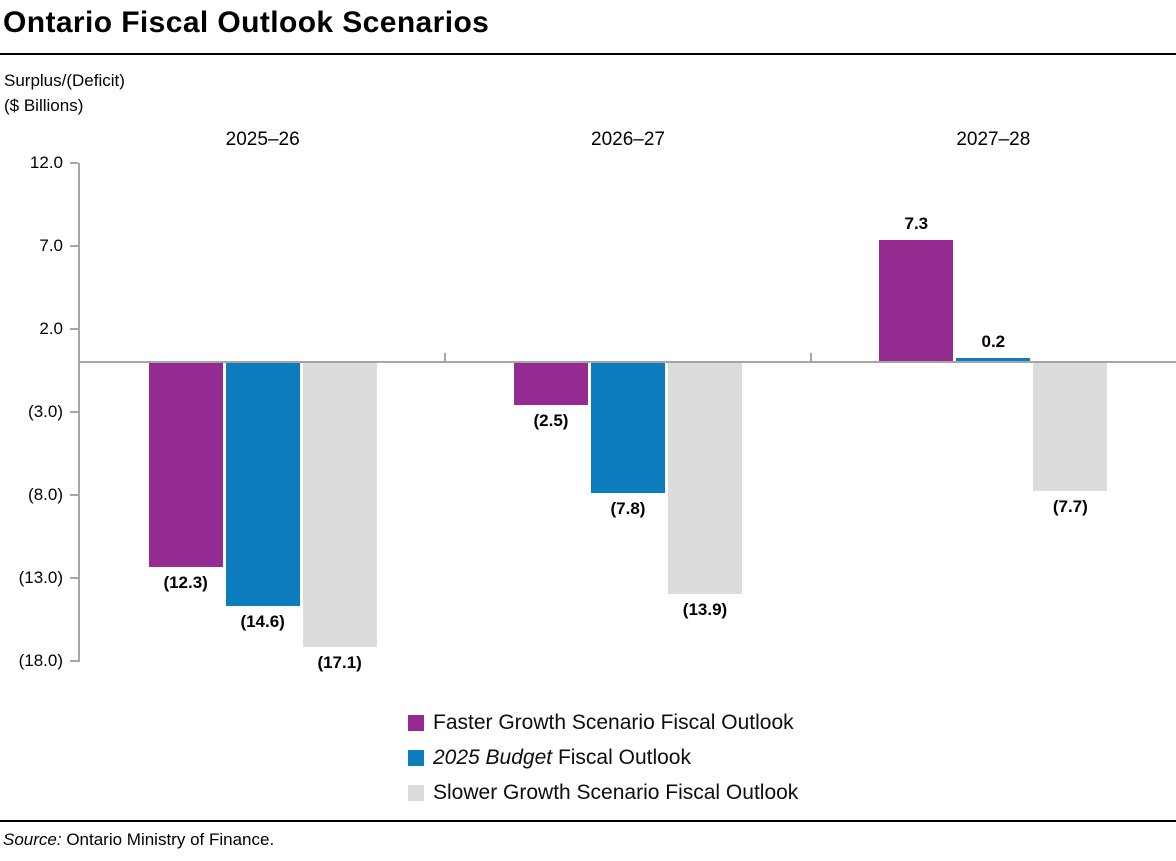  I want to click on bar-series2-category2, so click(628, 428).